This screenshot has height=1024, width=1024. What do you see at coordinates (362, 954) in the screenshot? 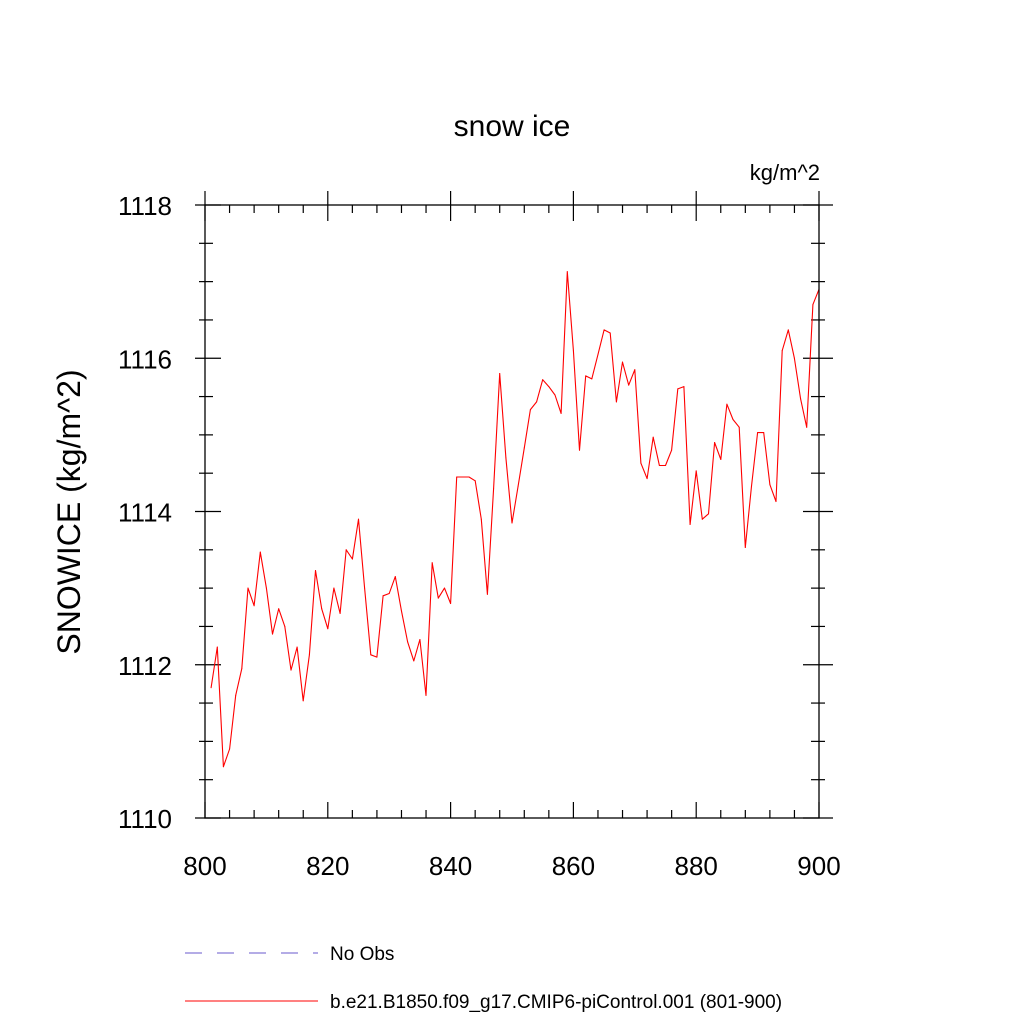
I see `legend-label-no-obs: No Obs` at bounding box center [362, 954].